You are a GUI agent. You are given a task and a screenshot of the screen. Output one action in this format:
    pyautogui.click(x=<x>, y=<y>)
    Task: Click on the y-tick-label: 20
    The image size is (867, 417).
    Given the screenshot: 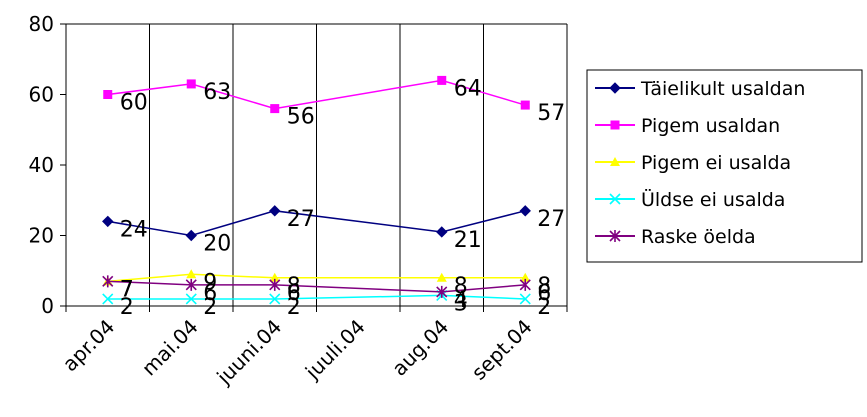 What is the action you would take?
    pyautogui.click(x=41, y=236)
    